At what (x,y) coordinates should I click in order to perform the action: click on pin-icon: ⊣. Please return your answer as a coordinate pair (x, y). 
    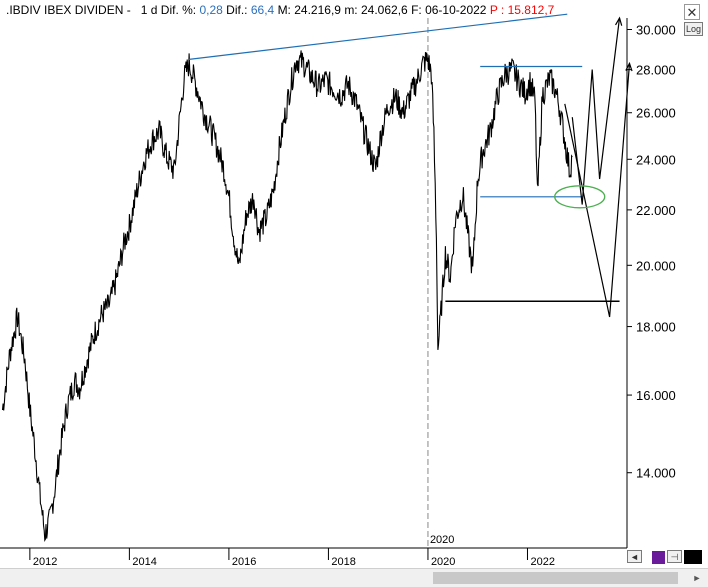
    Looking at the image, I should click on (674, 556).